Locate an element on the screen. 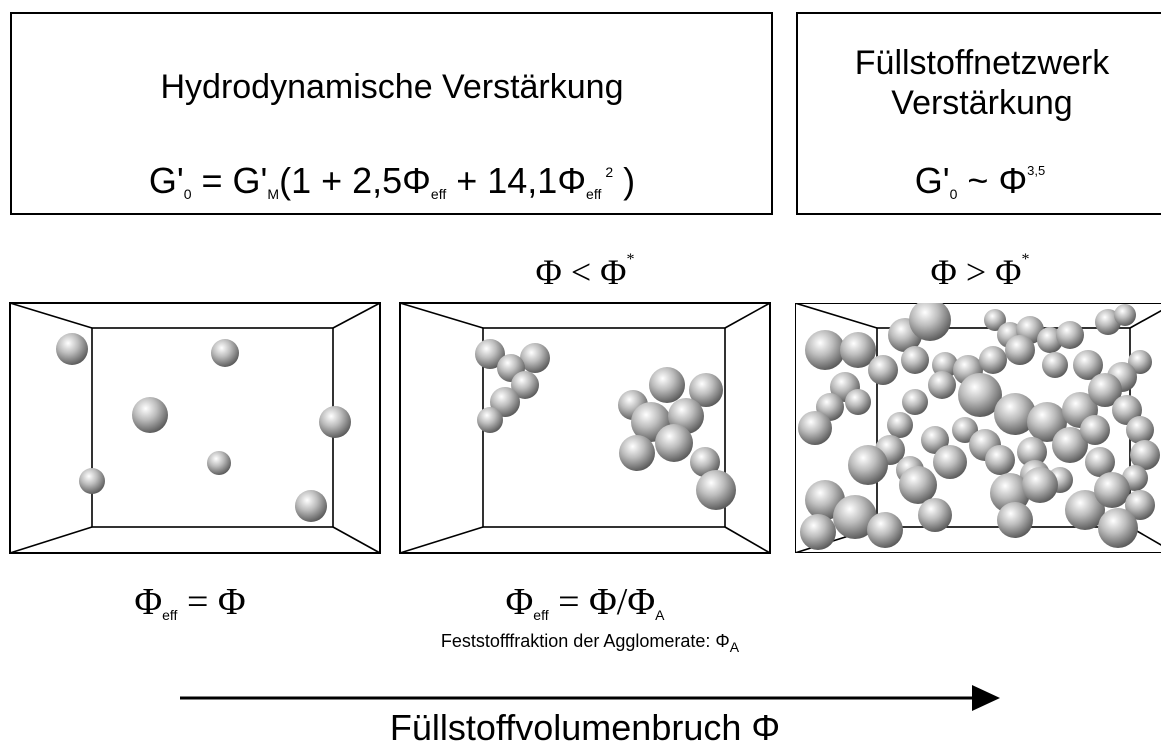 The image size is (1161, 746). note: Feststofffraktion der Agglomerate: ΦA is located at coordinates (590, 643).